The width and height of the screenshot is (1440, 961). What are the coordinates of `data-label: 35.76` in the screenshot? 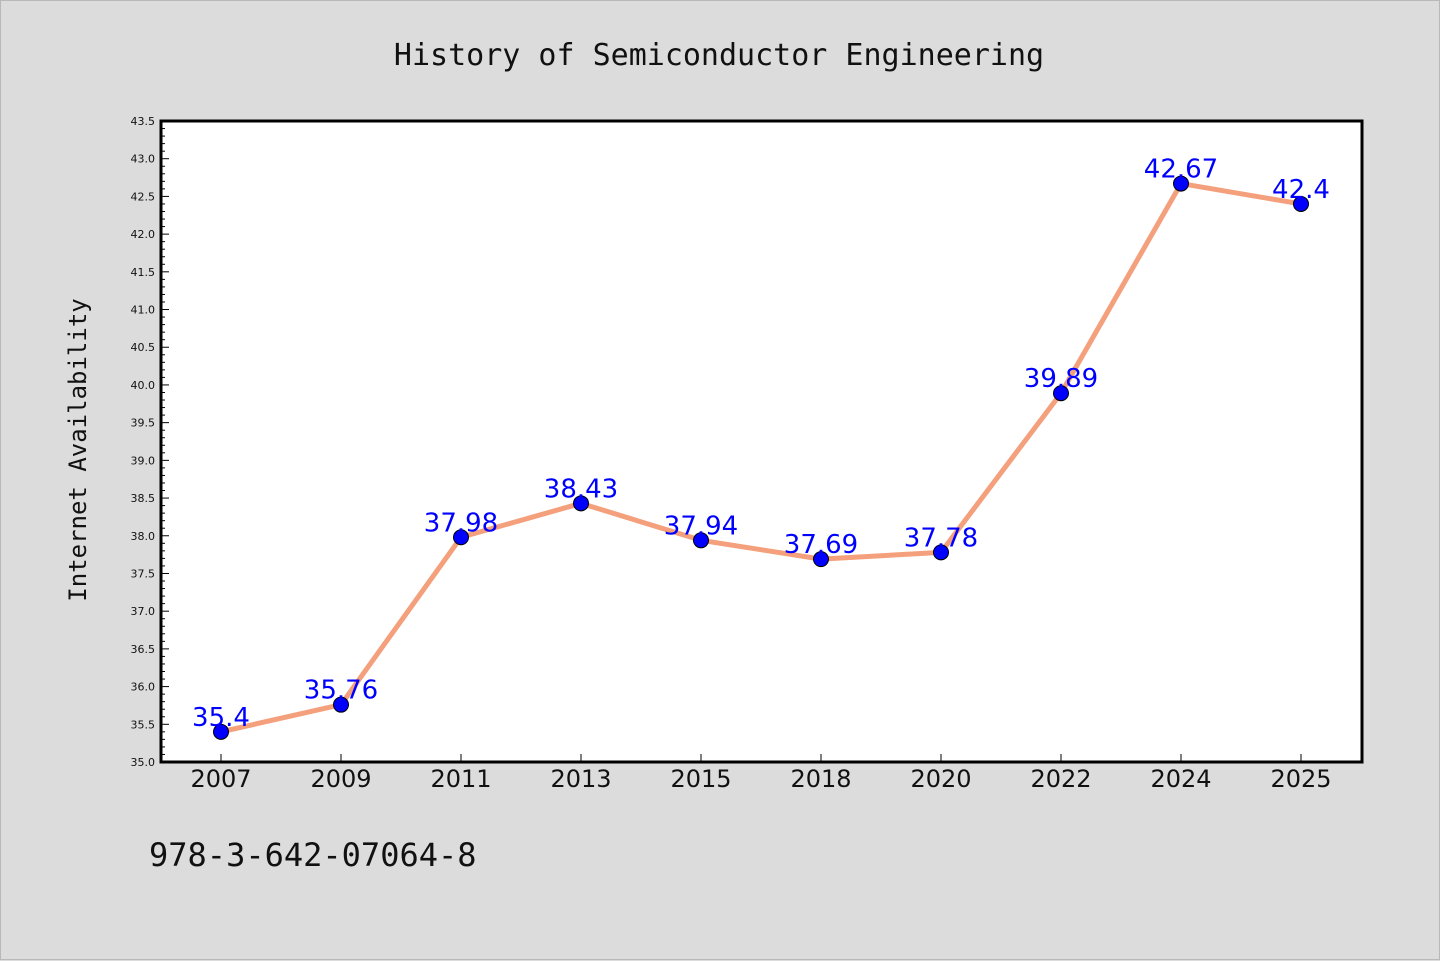 It's located at (341, 691).